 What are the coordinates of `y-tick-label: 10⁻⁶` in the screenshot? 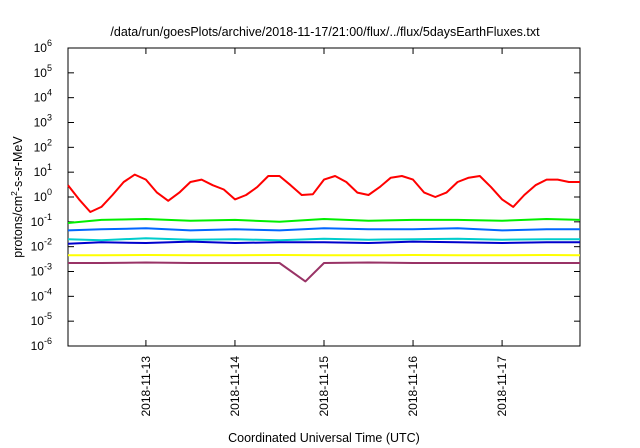 It's located at (41, 344).